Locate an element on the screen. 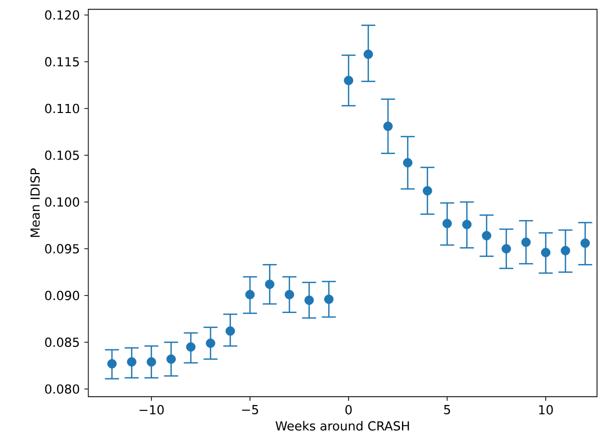 The image size is (598, 444). y-tick-label: 0.080 is located at coordinates (62, 389).